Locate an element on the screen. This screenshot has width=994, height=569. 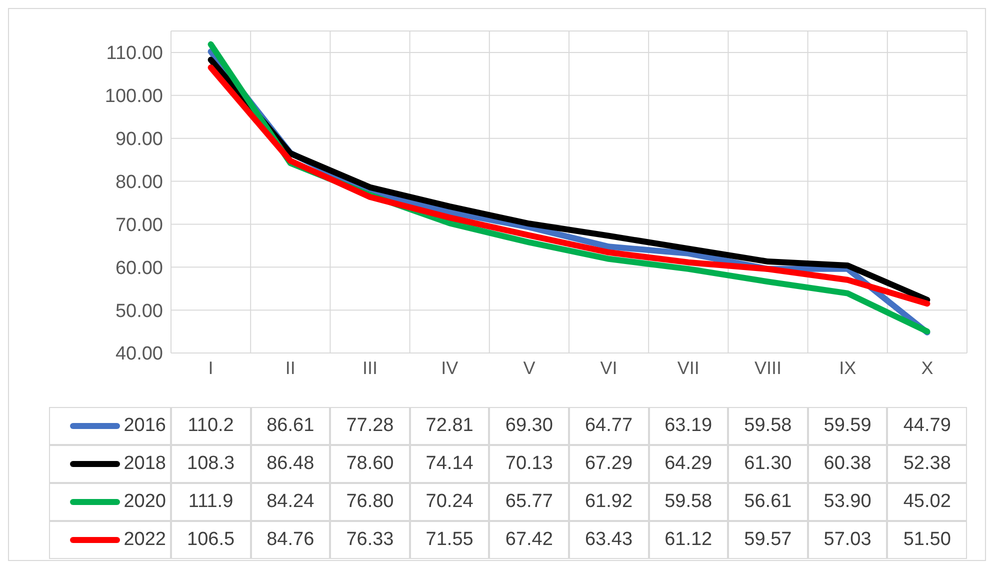
y-tick-label: 60.00 is located at coordinates (139, 268).